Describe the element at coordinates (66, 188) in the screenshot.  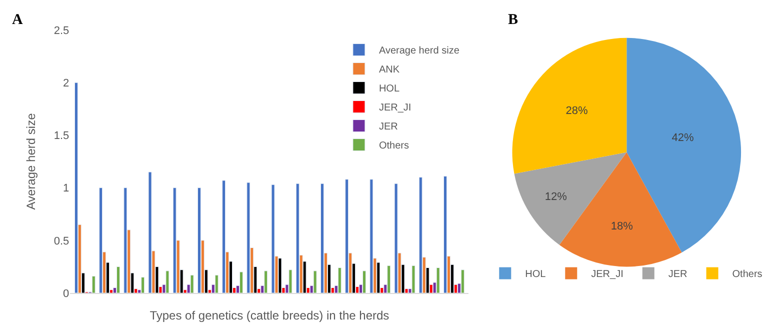
I see `y-tick-label: 1` at that location.